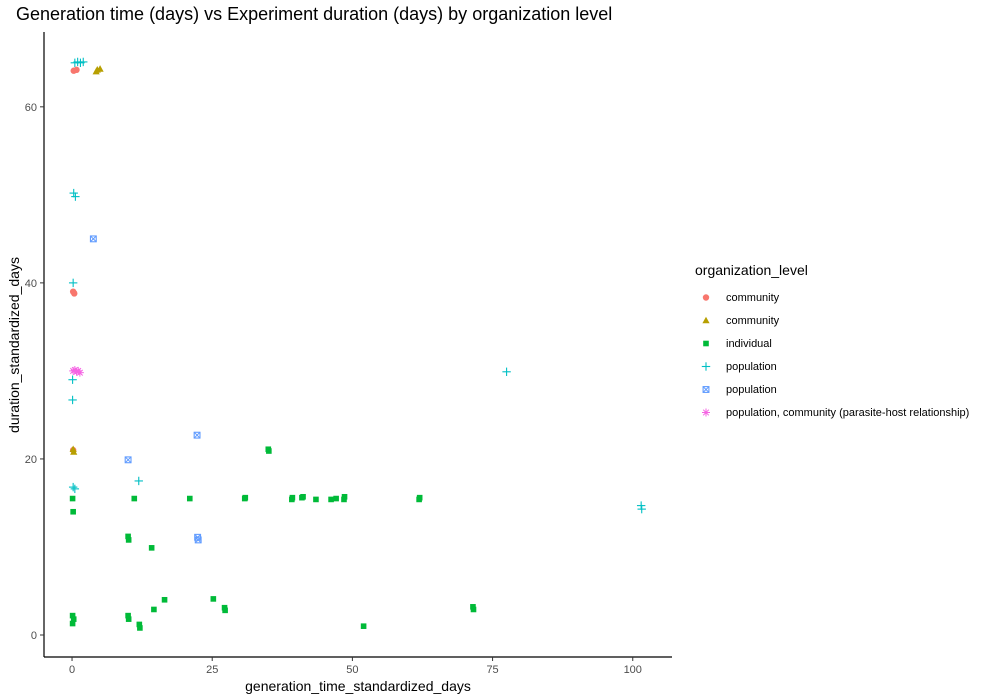  I want to click on legend-symbol-square-cross, so click(706, 389).